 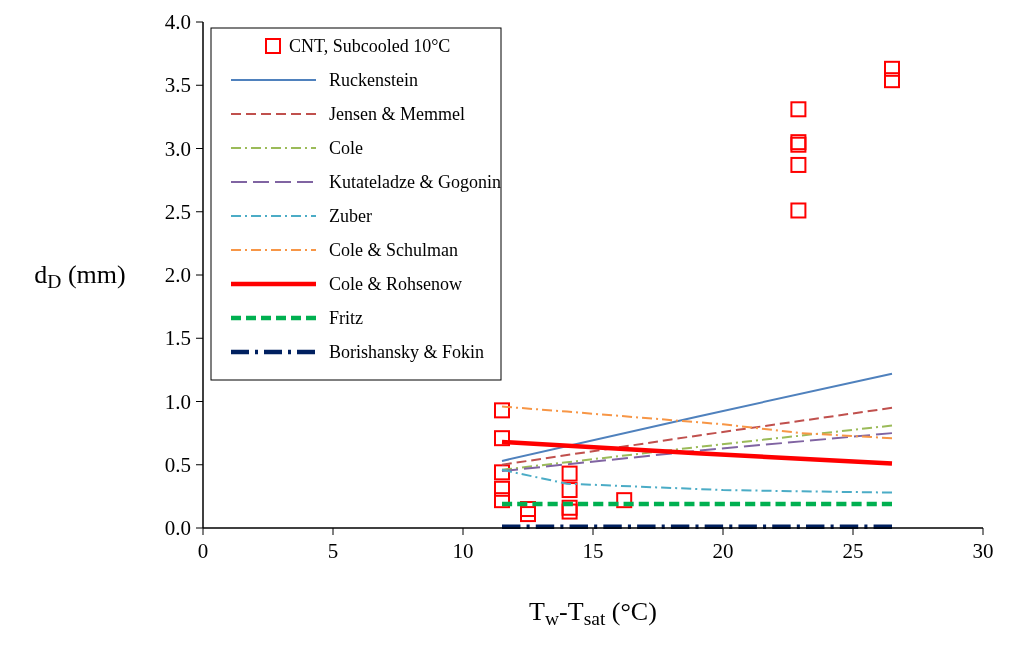 I want to click on legend-label: Cole & Rohsenow, so click(x=395, y=284).